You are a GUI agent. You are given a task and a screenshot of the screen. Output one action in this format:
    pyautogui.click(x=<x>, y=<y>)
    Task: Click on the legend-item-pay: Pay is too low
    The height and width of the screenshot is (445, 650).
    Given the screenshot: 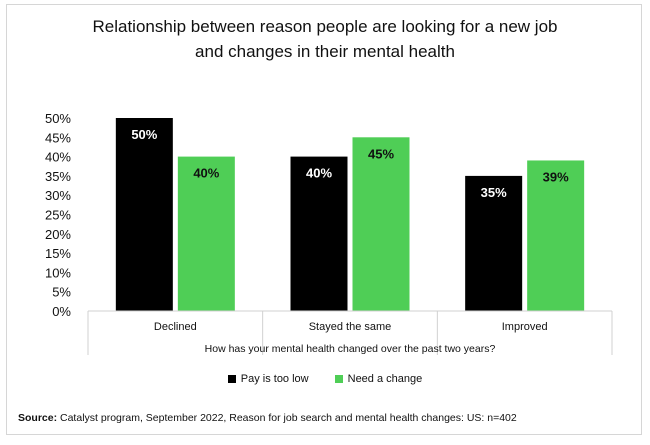 What is the action you would take?
    pyautogui.click(x=268, y=379)
    